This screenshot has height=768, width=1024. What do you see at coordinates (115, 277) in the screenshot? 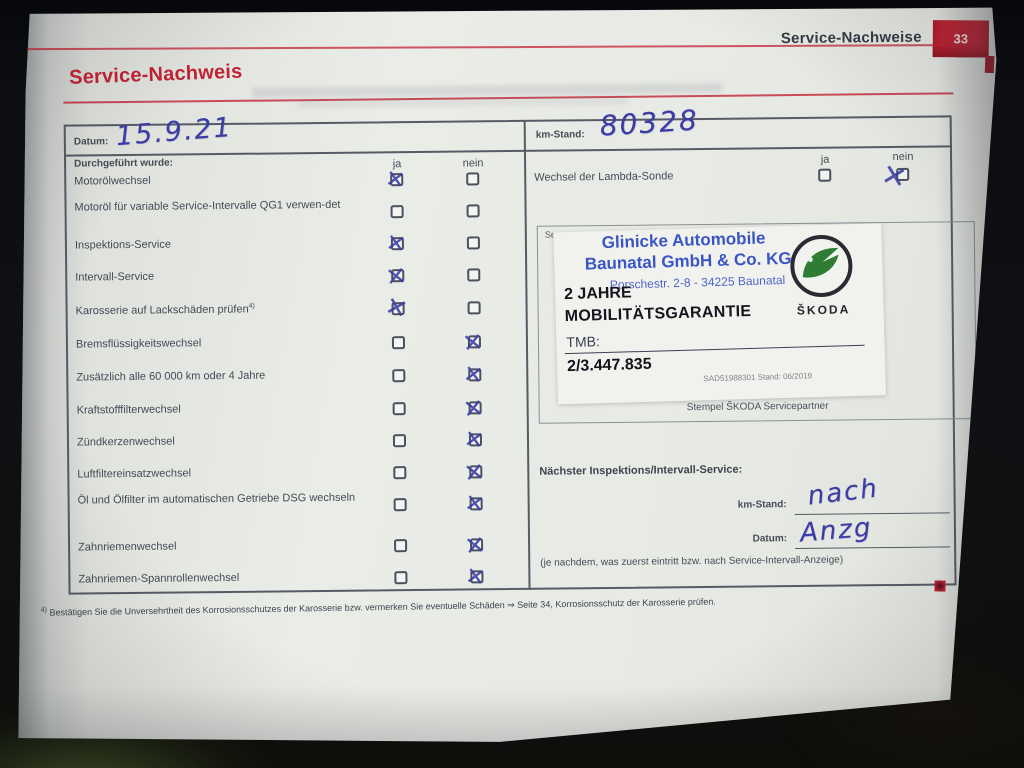
I see `service-item-label: Intervall-Service` at bounding box center [115, 277].